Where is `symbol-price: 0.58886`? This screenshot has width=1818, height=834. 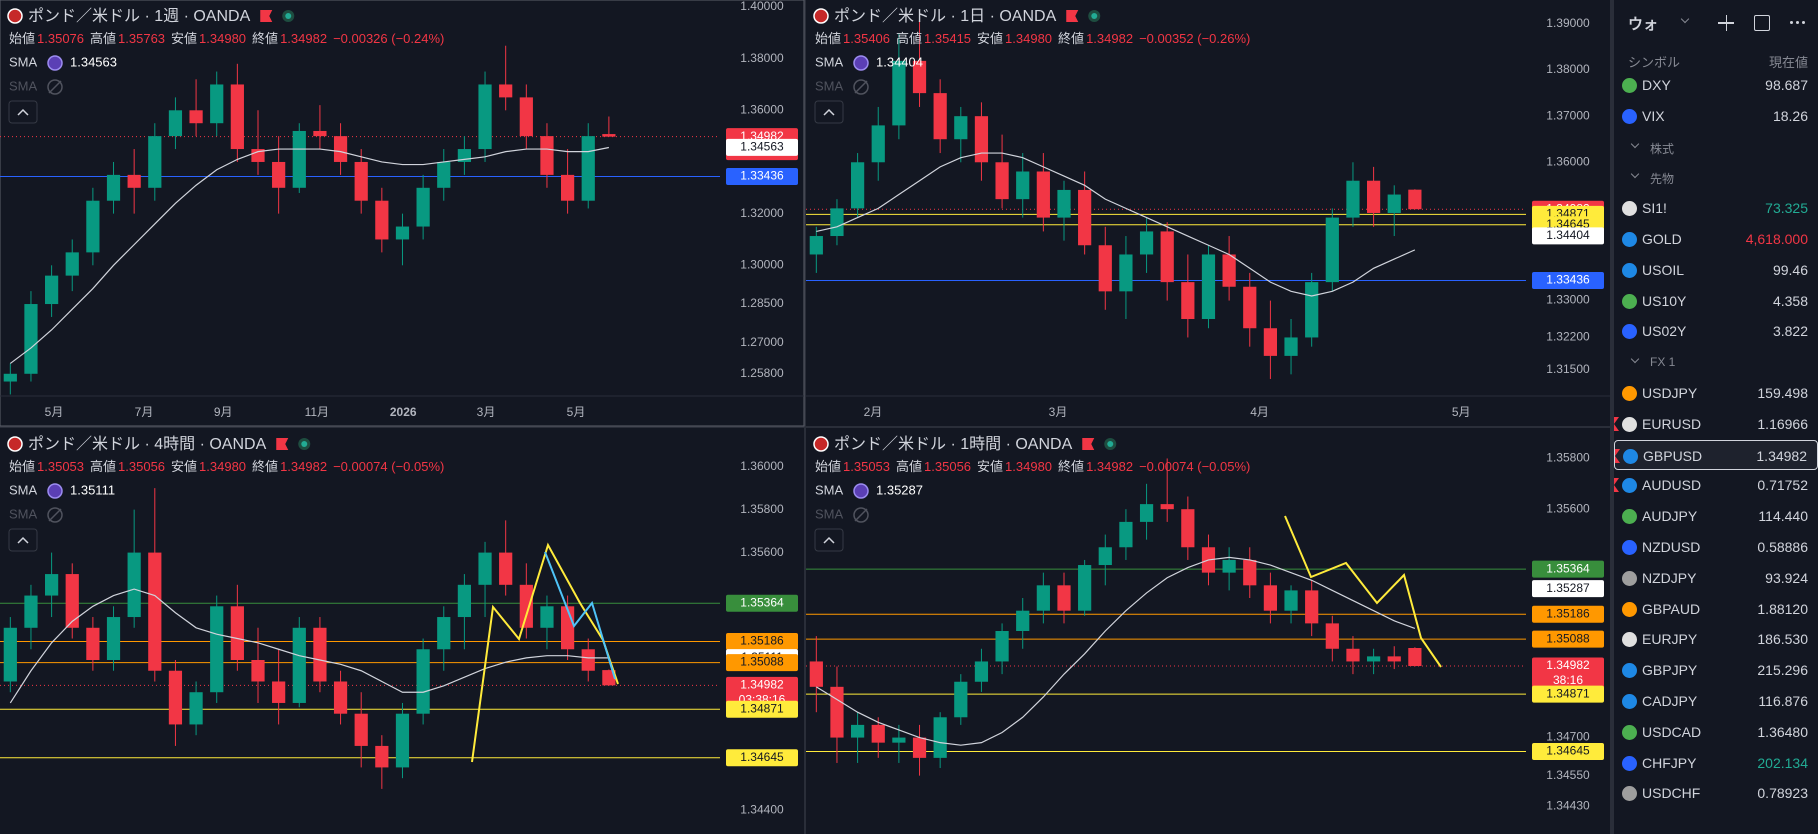
symbol-price: 0.58886 is located at coordinates (1782, 547).